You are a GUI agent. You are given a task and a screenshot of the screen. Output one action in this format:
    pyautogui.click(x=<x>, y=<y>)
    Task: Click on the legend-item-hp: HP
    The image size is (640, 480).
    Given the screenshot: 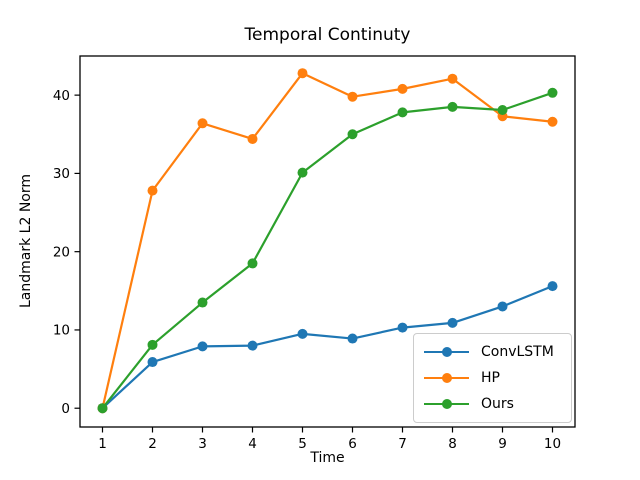 What is the action you would take?
    pyautogui.click(x=492, y=378)
    